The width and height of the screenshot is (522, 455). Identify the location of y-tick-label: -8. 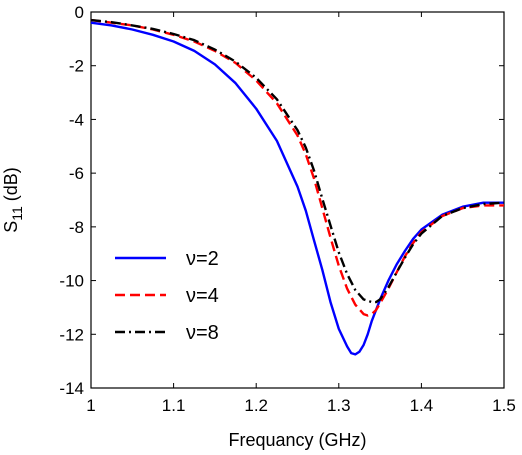
(76, 227).